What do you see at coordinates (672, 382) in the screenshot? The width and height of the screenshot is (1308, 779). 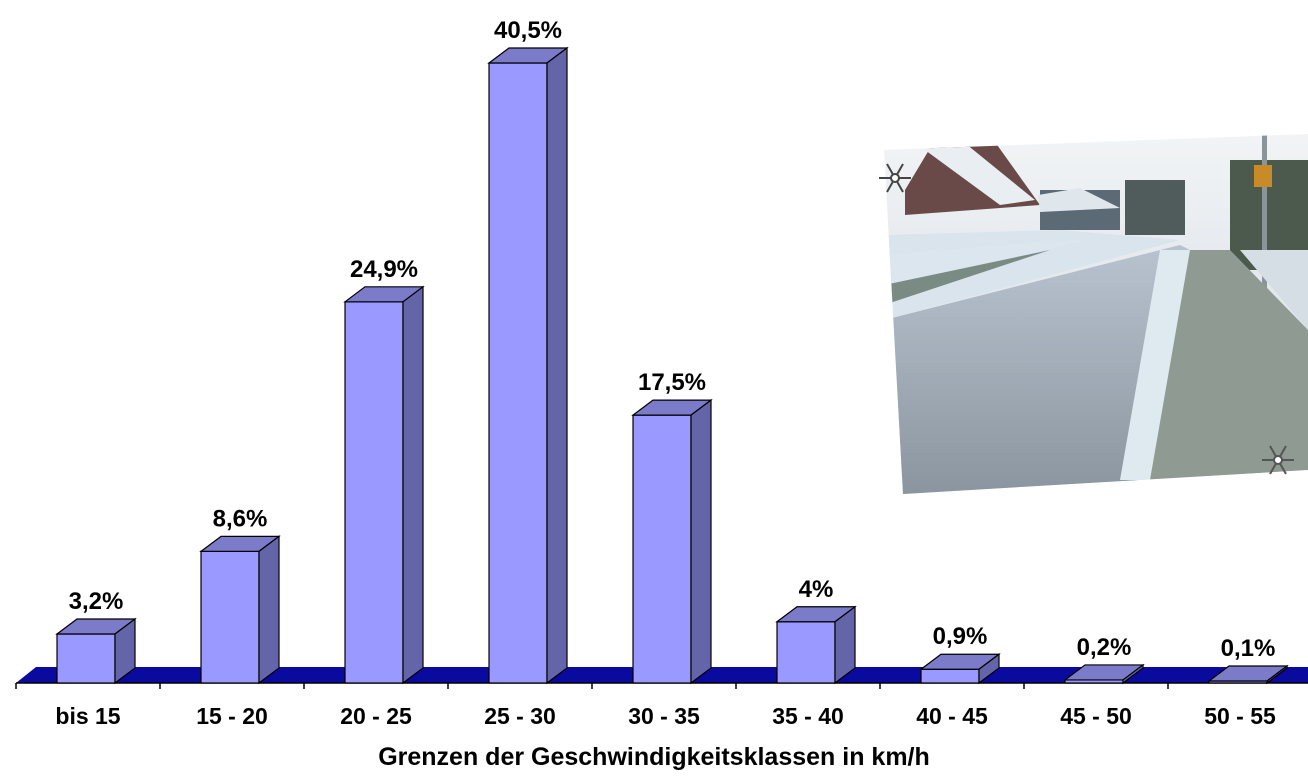 I see `data-label: 17,5%` at bounding box center [672, 382].